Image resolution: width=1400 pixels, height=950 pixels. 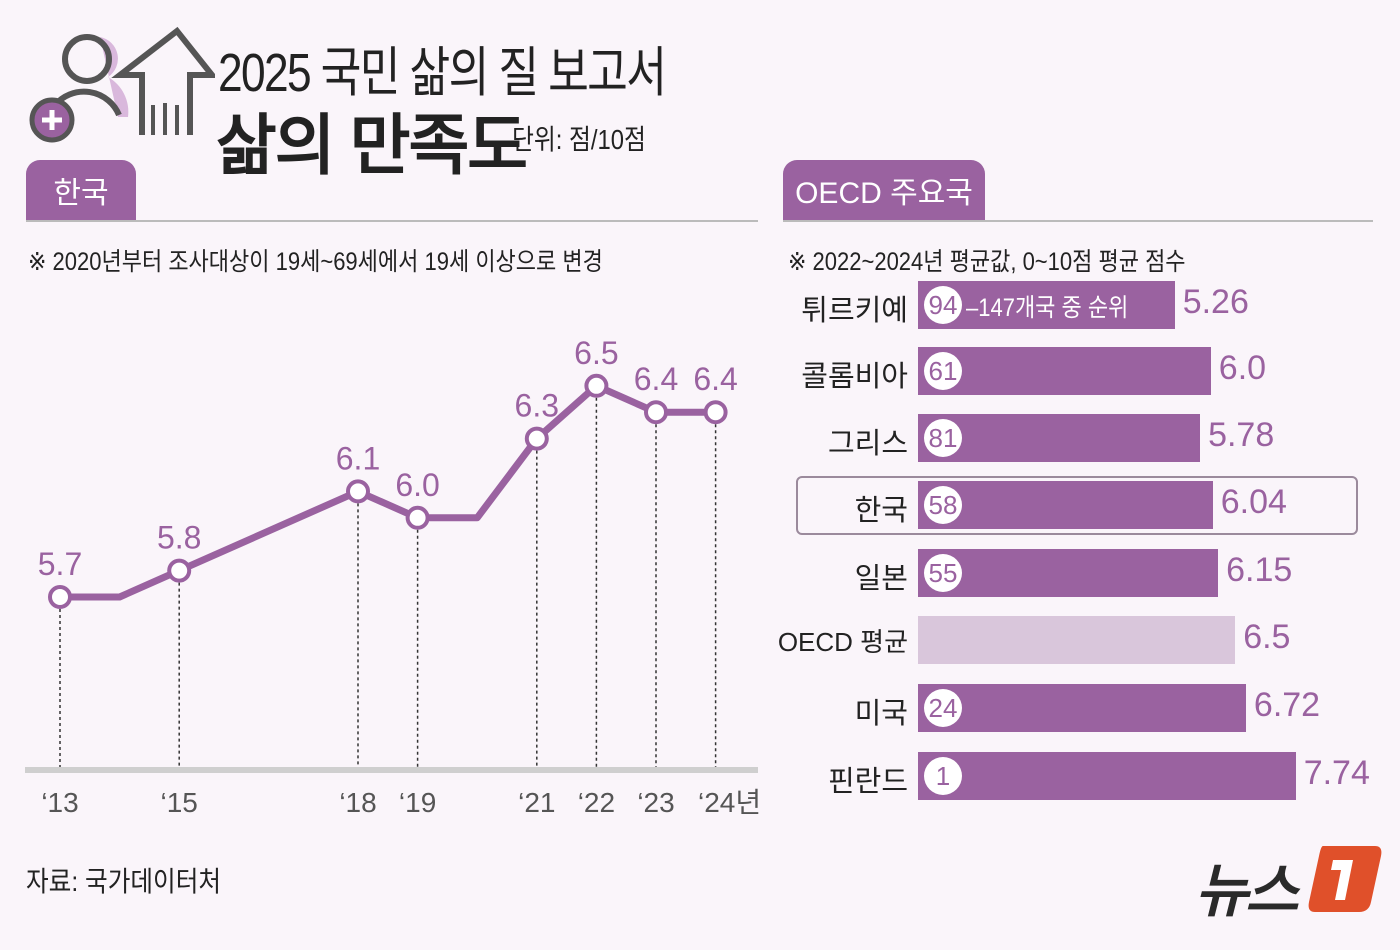 I want to click on bar-value-label: 7.74, so click(x=1336, y=773).